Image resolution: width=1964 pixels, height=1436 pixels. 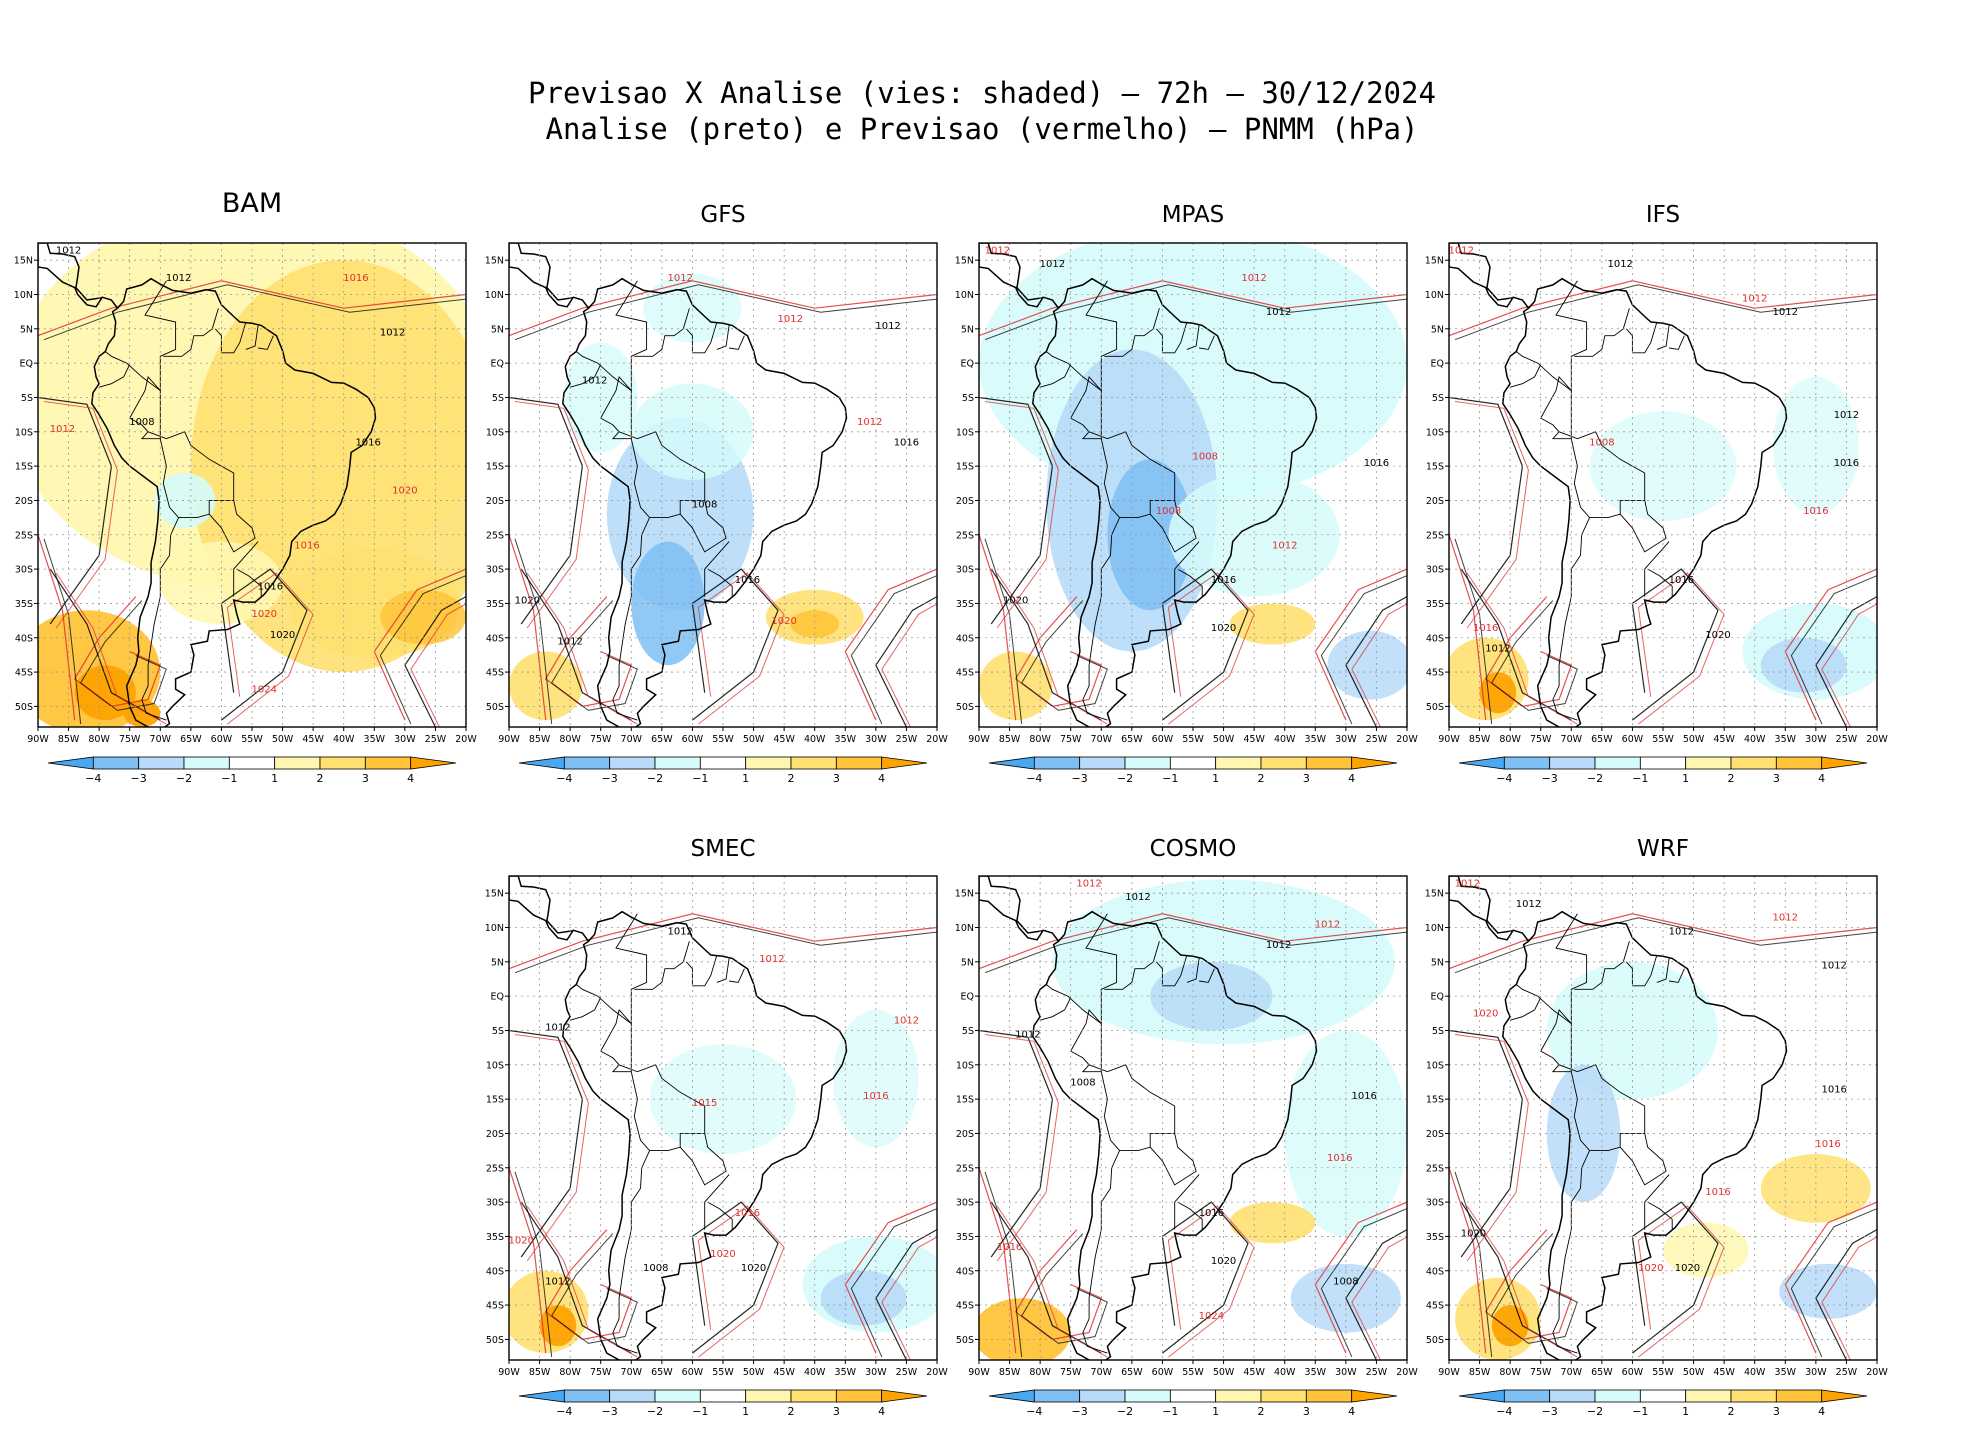 I want to click on lon-tick-label: 75W, so click(x=1541, y=1372).